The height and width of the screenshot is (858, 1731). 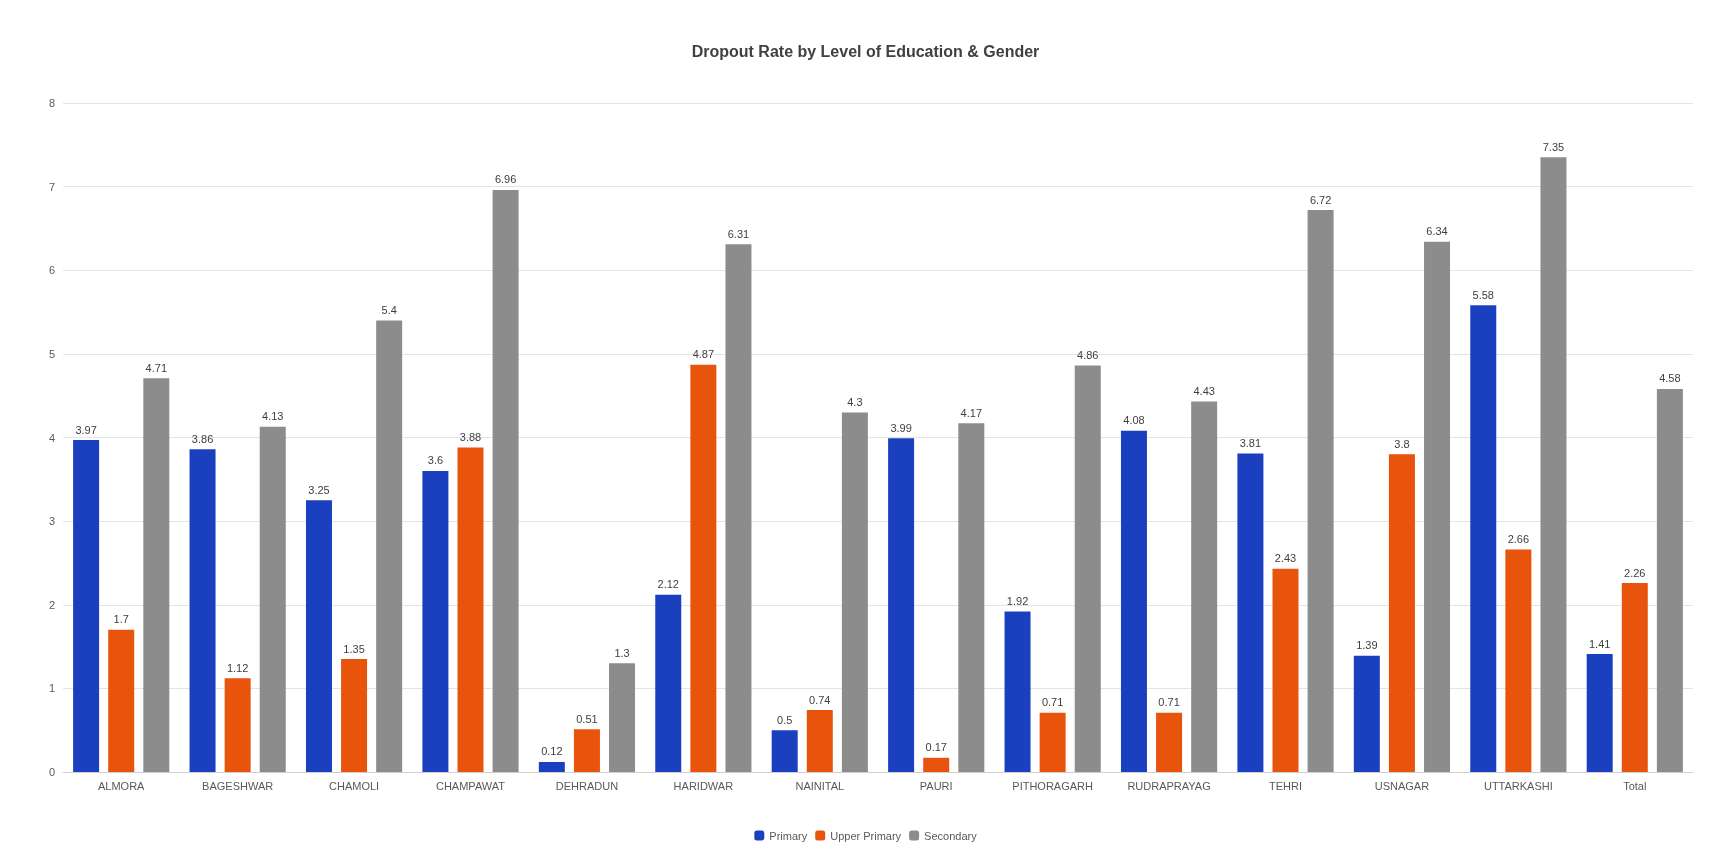 I want to click on data-label: 0.17, so click(x=936, y=747).